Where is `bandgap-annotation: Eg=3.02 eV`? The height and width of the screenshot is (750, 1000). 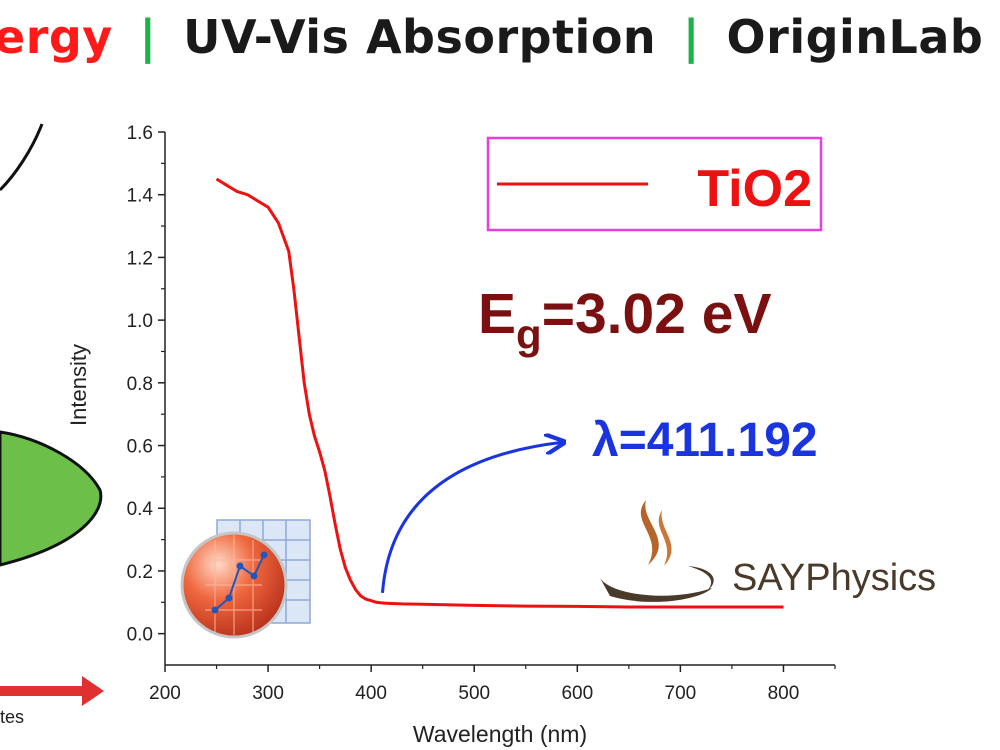
bandgap-annotation: Eg=3.02 eV is located at coordinates (624, 320).